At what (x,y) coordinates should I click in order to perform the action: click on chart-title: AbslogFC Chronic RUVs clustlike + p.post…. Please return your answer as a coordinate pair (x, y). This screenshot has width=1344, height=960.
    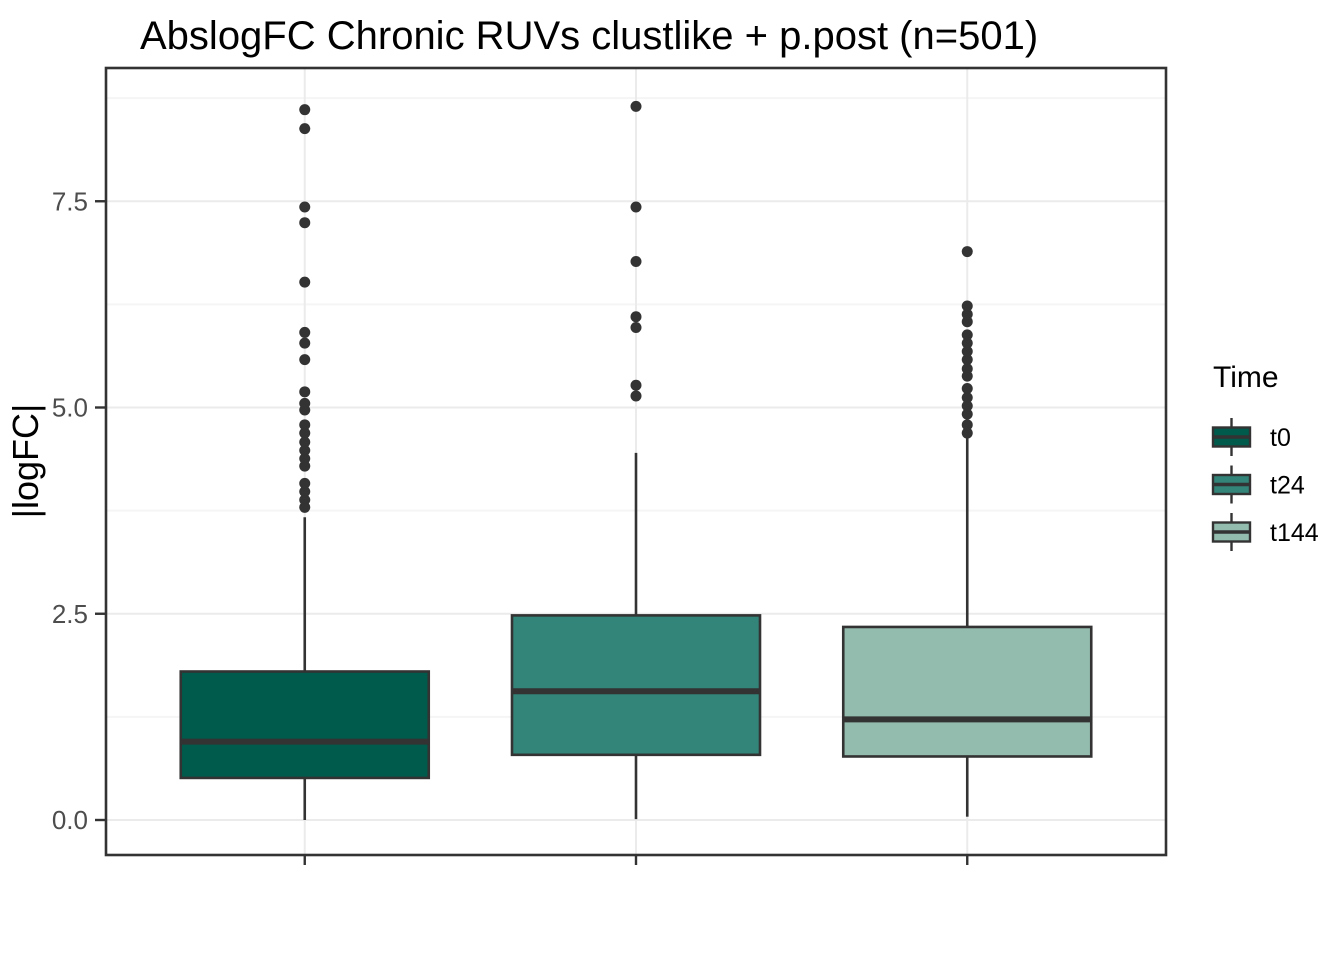
    Looking at the image, I should click on (589, 36).